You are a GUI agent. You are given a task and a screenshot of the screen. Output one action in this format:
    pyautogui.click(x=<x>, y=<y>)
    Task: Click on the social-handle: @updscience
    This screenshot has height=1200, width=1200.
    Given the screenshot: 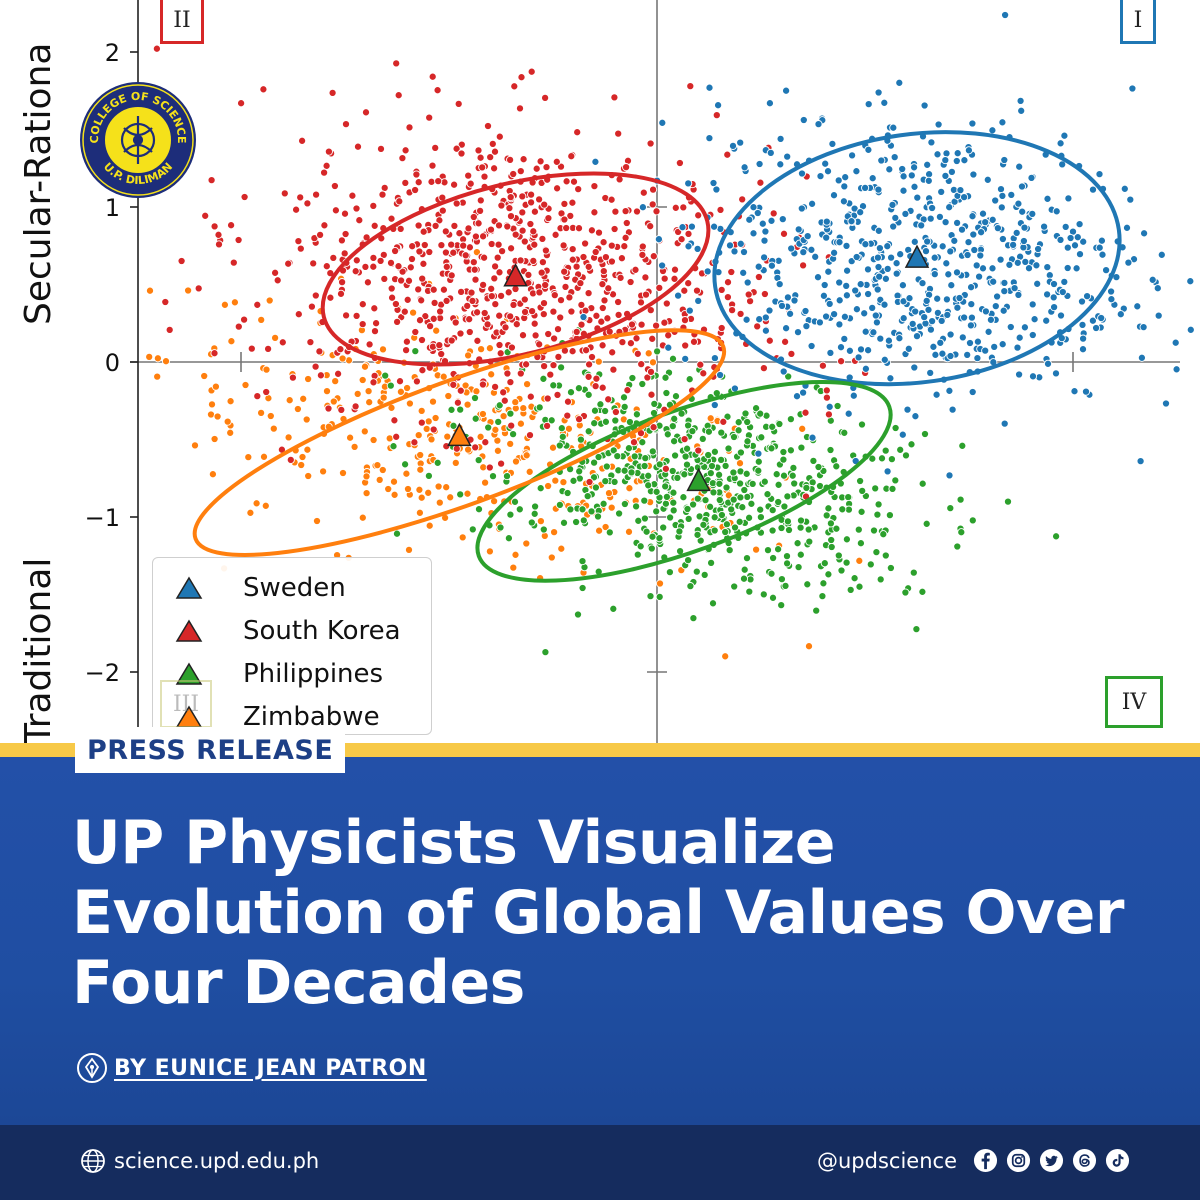 What is the action you would take?
    pyautogui.click(x=887, y=1160)
    